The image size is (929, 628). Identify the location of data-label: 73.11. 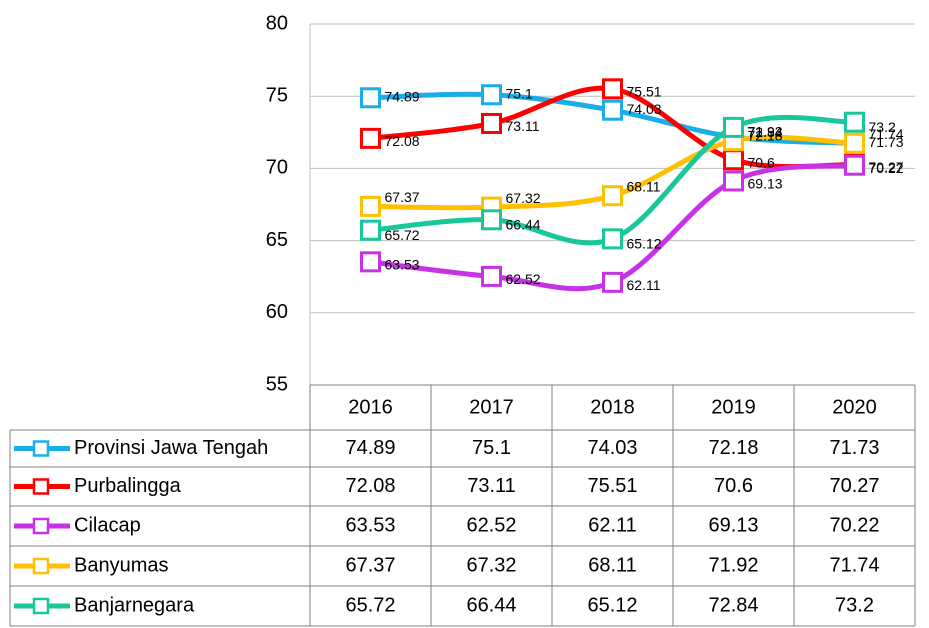
(523, 126).